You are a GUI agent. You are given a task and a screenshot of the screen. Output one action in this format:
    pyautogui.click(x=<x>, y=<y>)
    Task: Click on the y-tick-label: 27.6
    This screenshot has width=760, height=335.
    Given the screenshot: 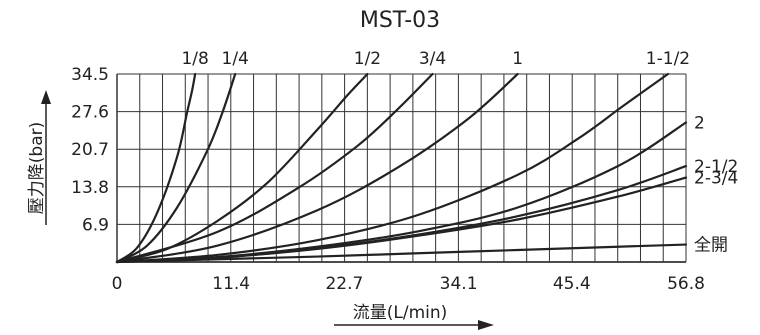 What is the action you would take?
    pyautogui.click(x=90, y=113)
    